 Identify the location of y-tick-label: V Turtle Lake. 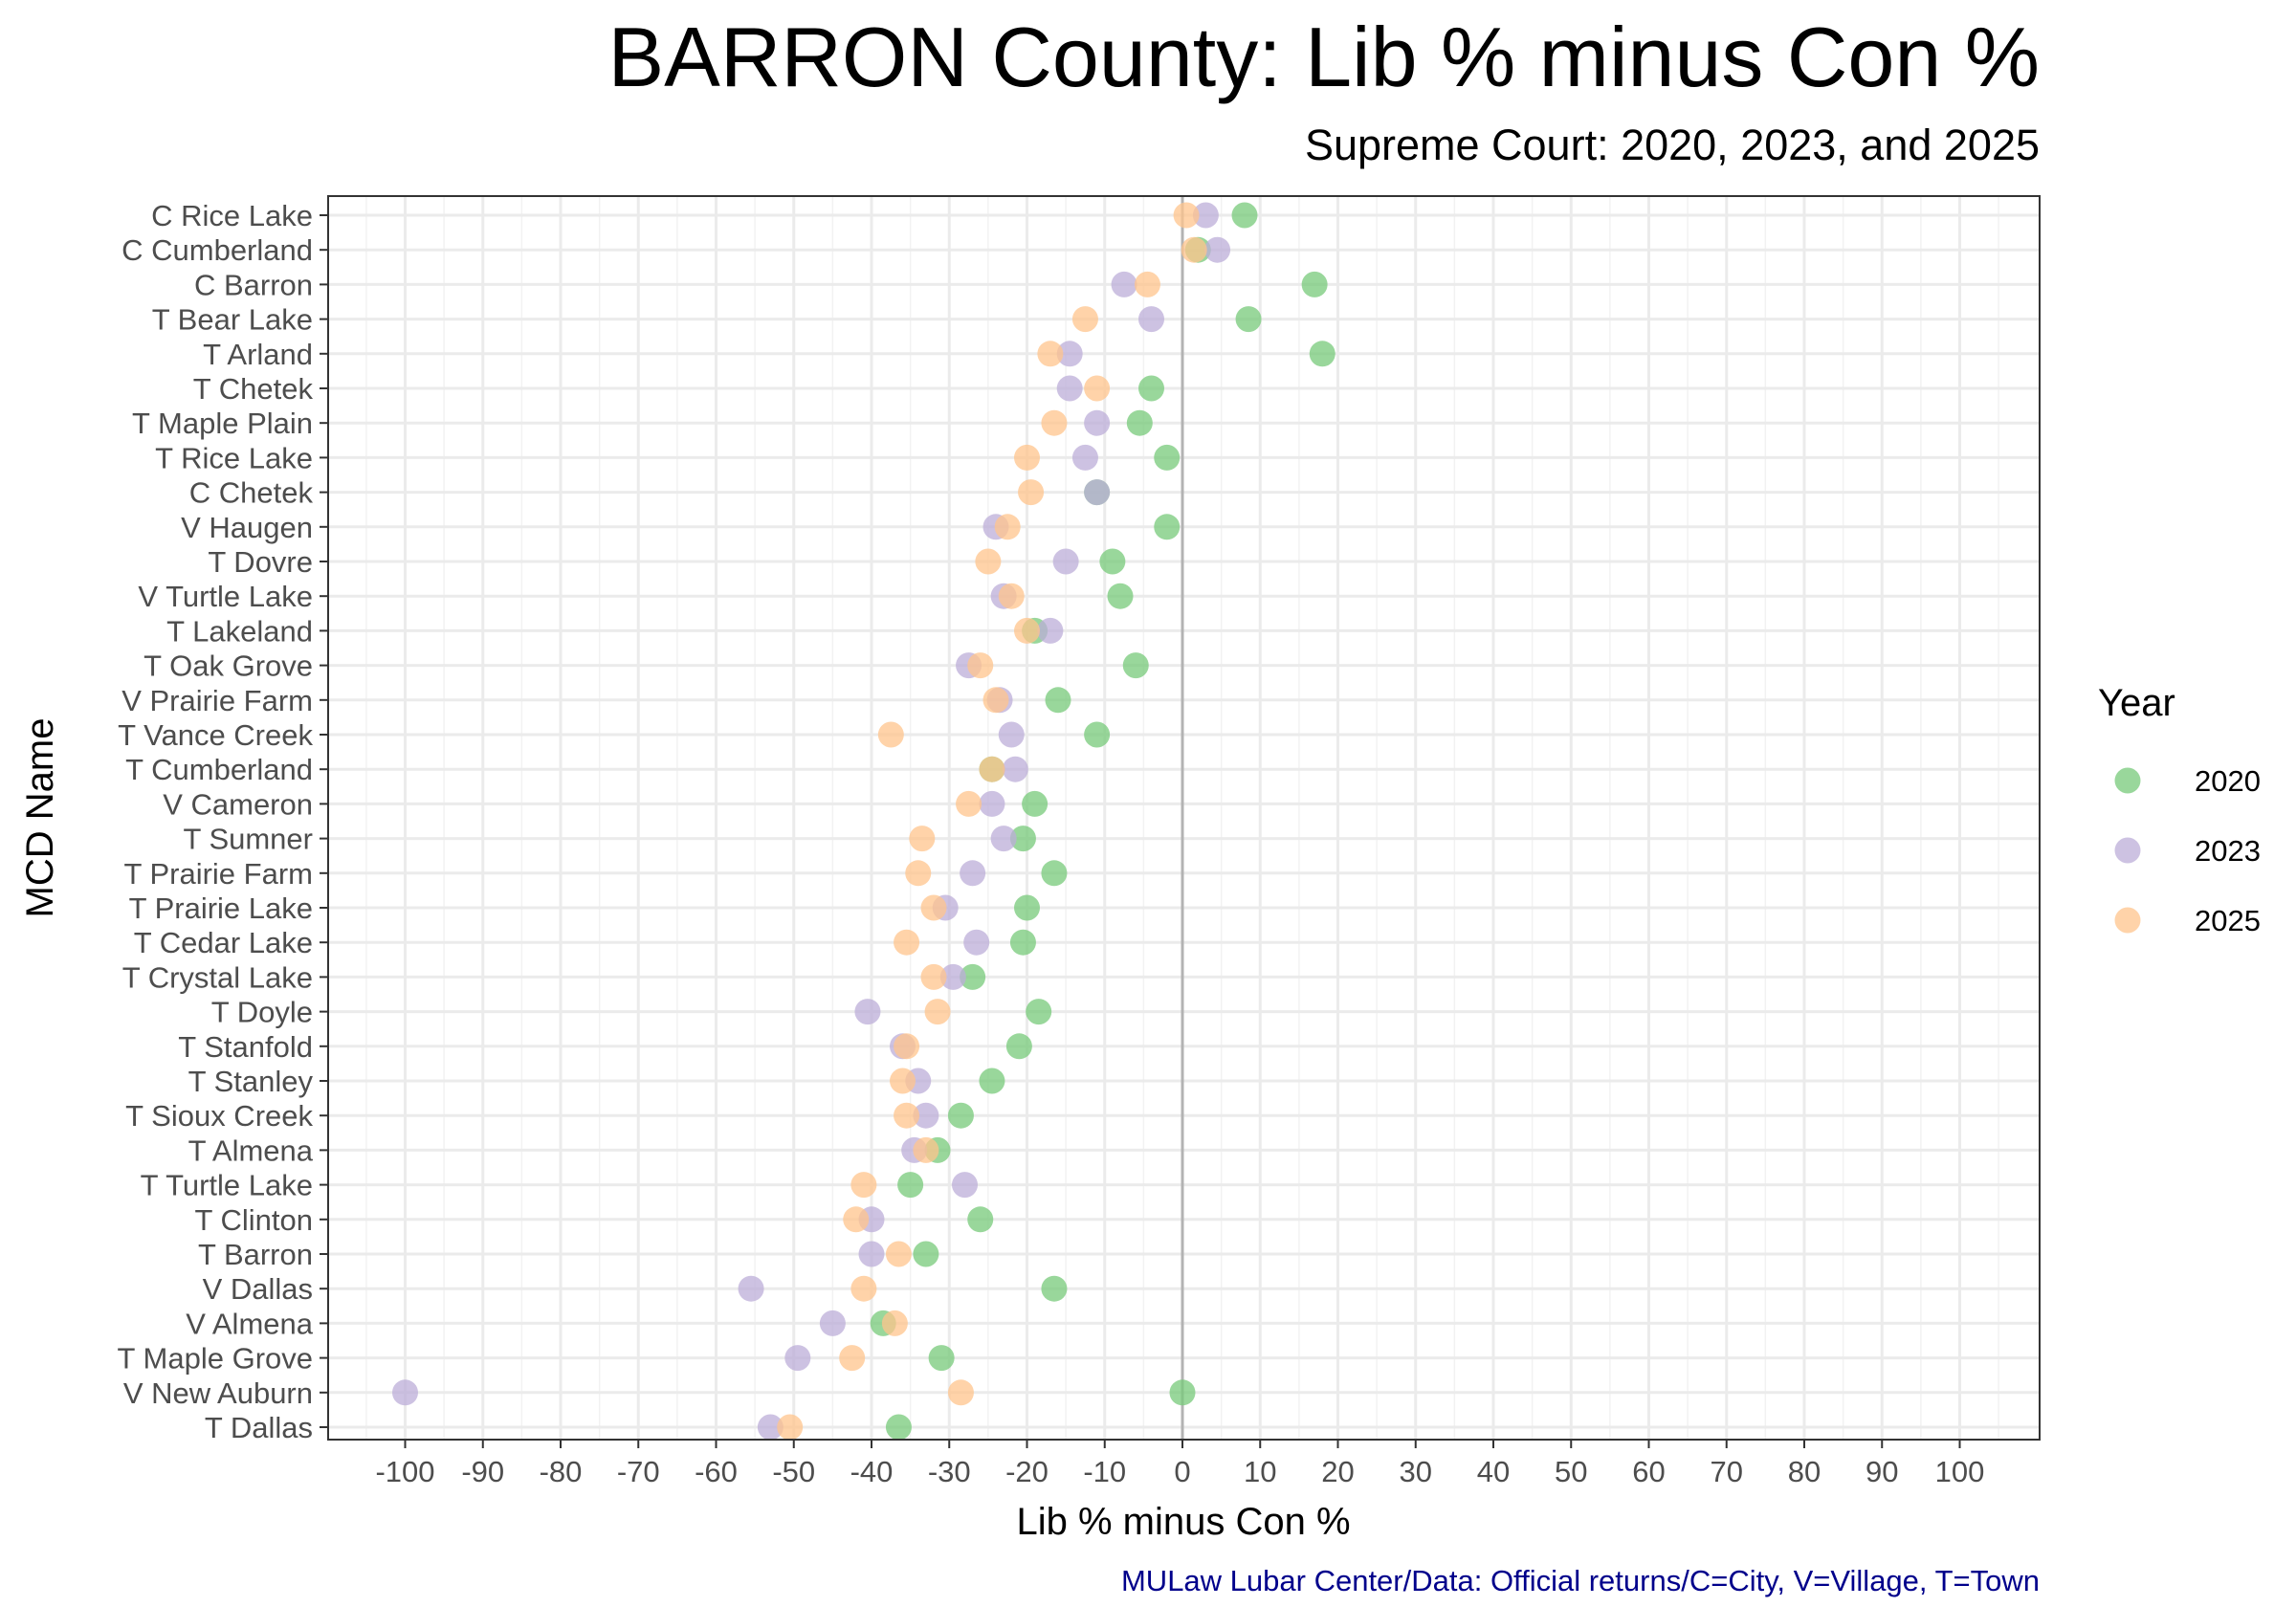
(225, 596).